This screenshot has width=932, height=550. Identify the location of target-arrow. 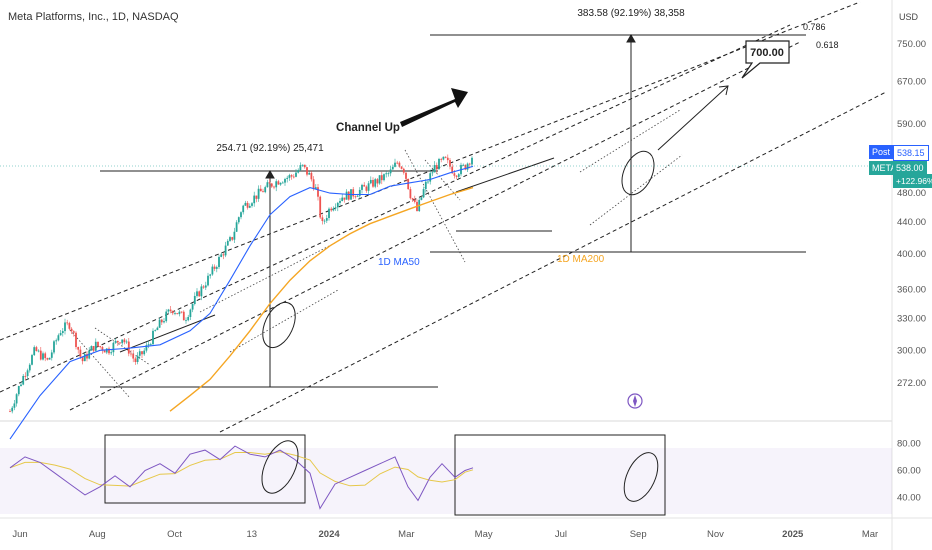
(693, 118).